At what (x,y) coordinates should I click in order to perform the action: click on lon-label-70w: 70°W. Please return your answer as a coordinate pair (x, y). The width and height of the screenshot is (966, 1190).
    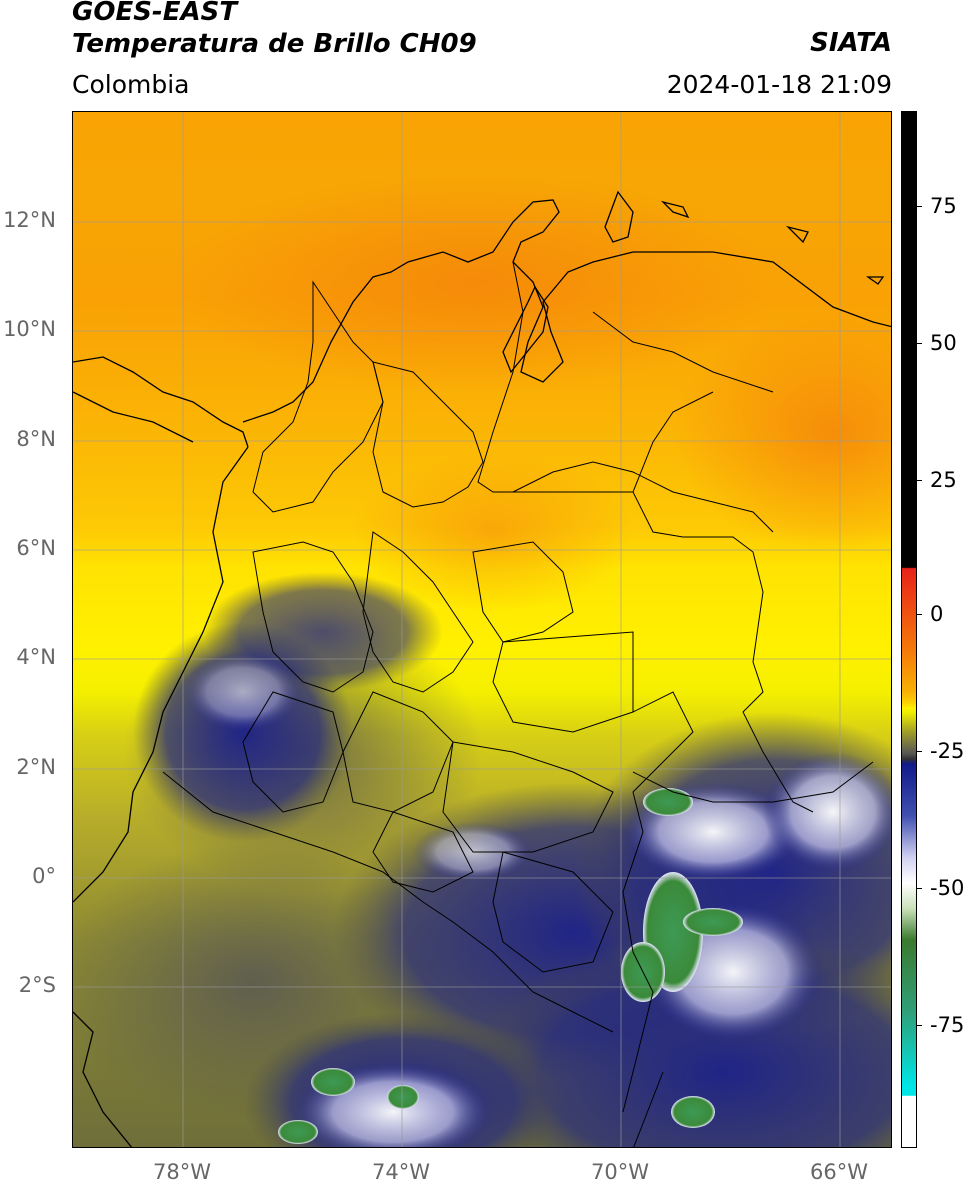
    Looking at the image, I should click on (620, 1172).